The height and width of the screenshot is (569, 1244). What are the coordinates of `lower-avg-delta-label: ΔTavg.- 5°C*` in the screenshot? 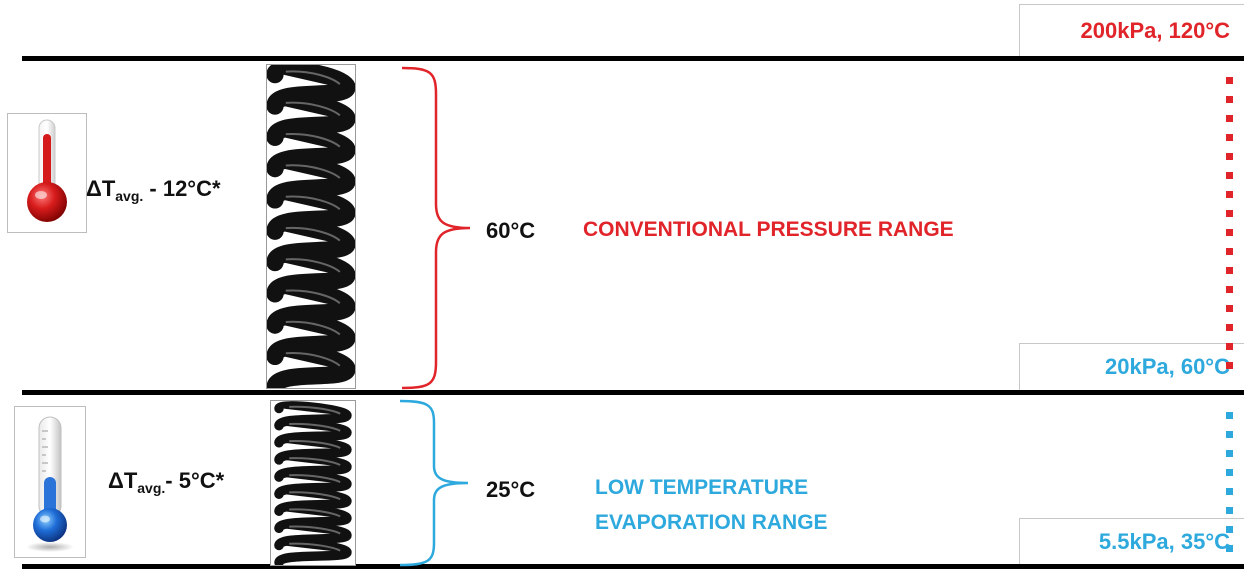 It's located at (166, 482).